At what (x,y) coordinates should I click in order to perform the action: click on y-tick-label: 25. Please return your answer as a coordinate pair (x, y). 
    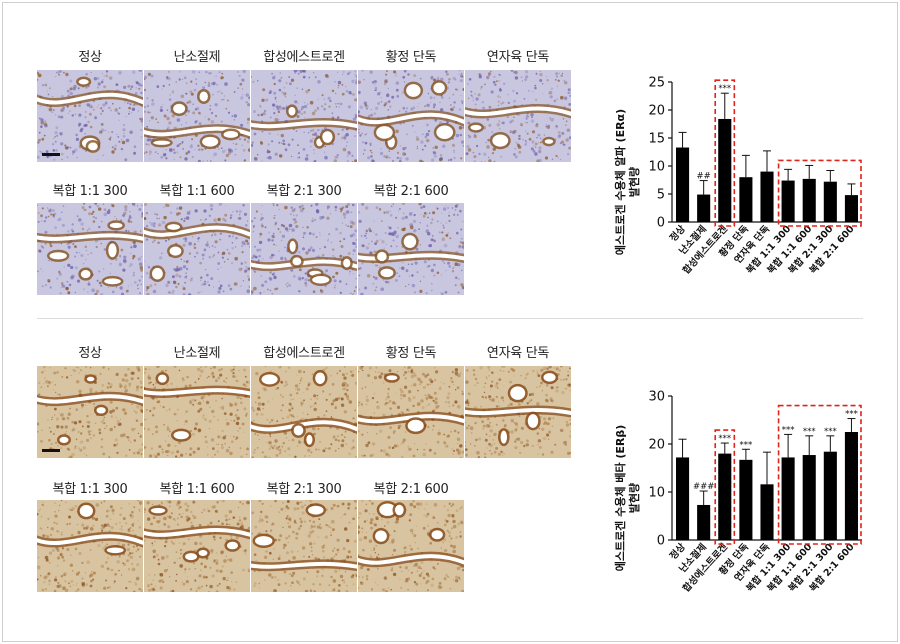
    Looking at the image, I should click on (656, 83).